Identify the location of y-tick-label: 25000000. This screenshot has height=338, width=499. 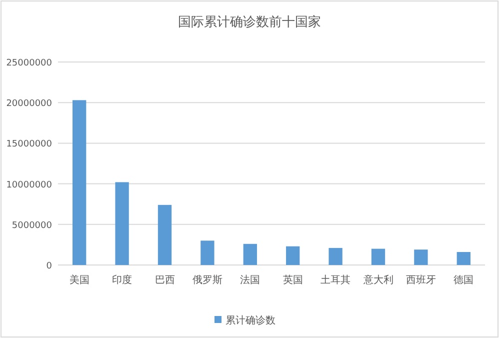
(29, 63).